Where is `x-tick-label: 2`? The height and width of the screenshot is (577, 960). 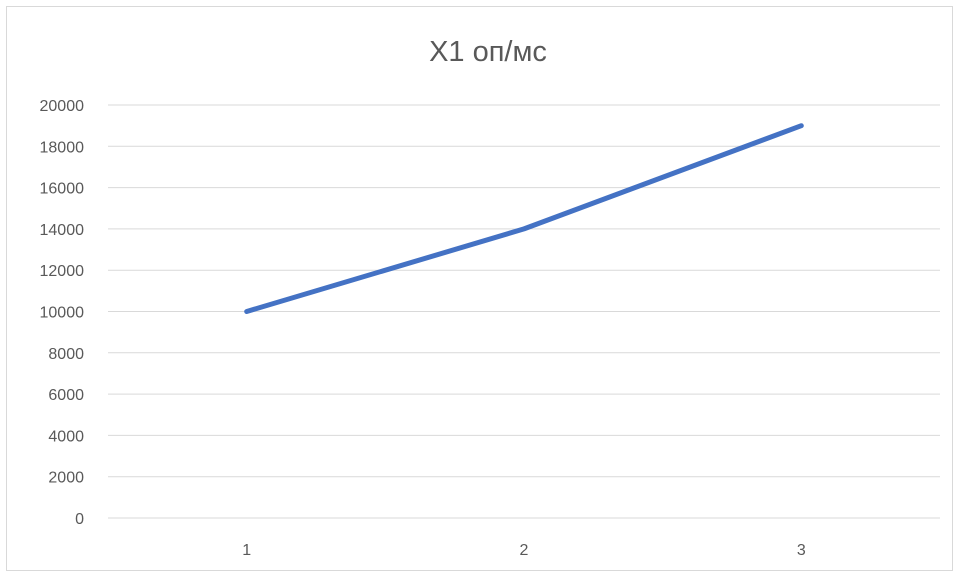
x-tick-label: 2 is located at coordinates (524, 550).